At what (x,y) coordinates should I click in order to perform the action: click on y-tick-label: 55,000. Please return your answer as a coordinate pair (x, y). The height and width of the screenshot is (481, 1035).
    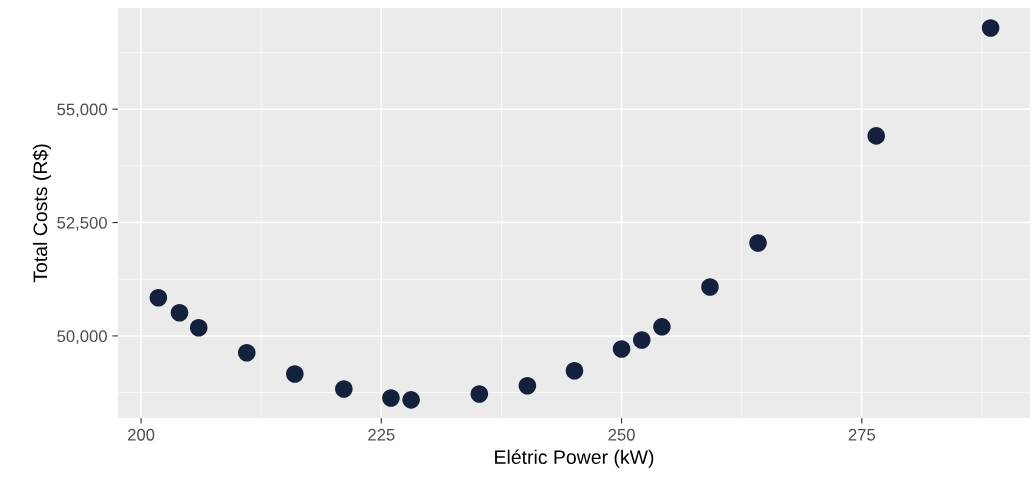
    Looking at the image, I should click on (82, 110).